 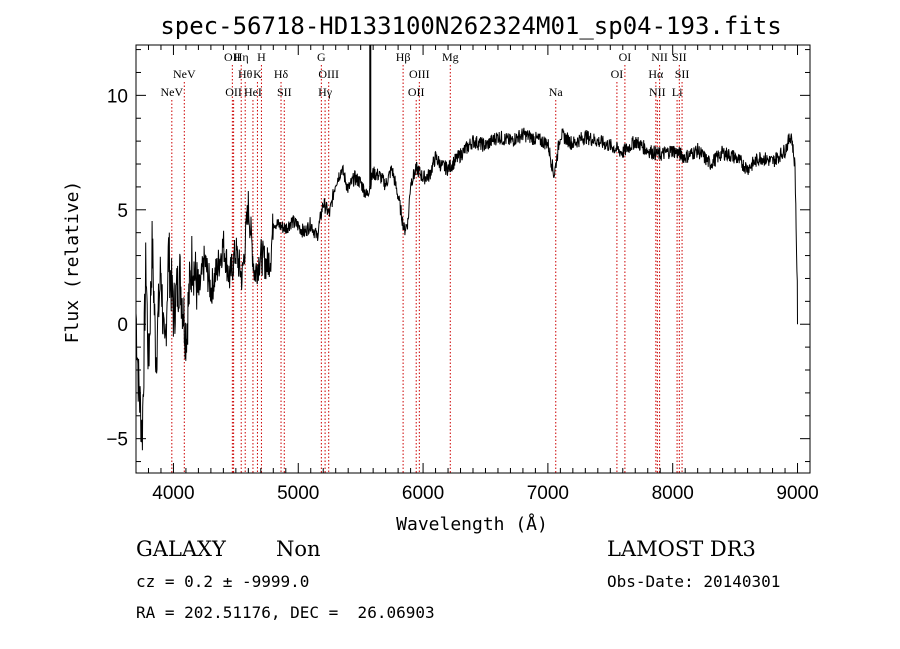 What do you see at coordinates (450, 57) in the screenshot?
I see `line-label-17: Mg` at bounding box center [450, 57].